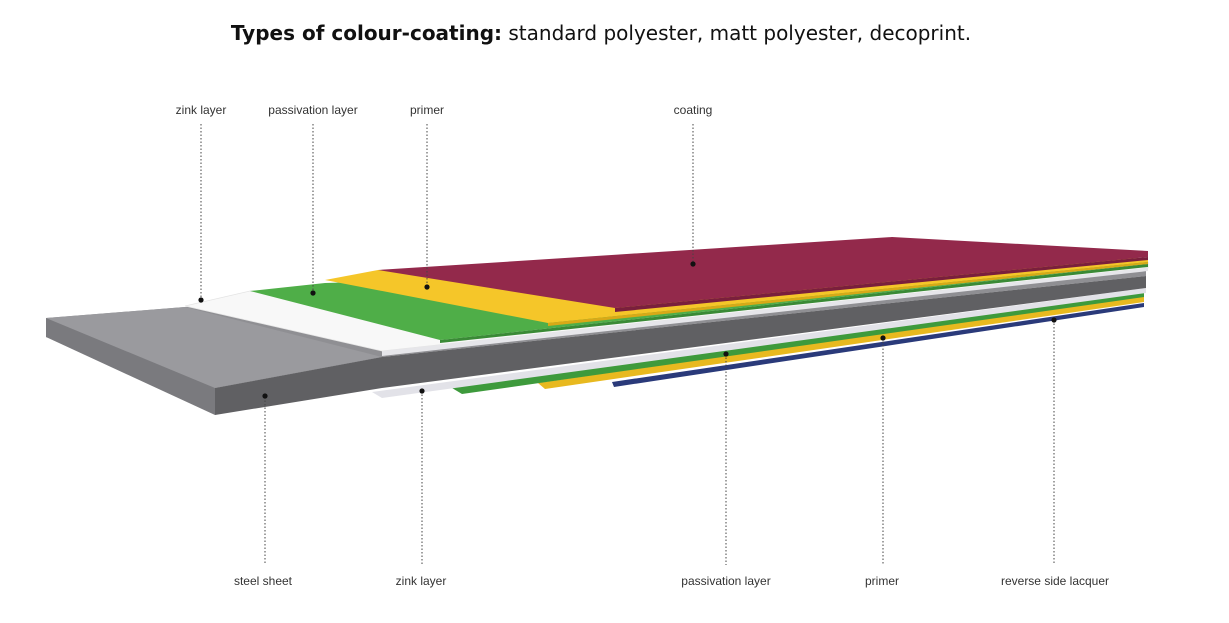 Image resolution: width=1229 pixels, height=623 pixels. Describe the element at coordinates (421, 581) in the screenshot. I see `label-zink-layer-bottom: zink layer` at that location.